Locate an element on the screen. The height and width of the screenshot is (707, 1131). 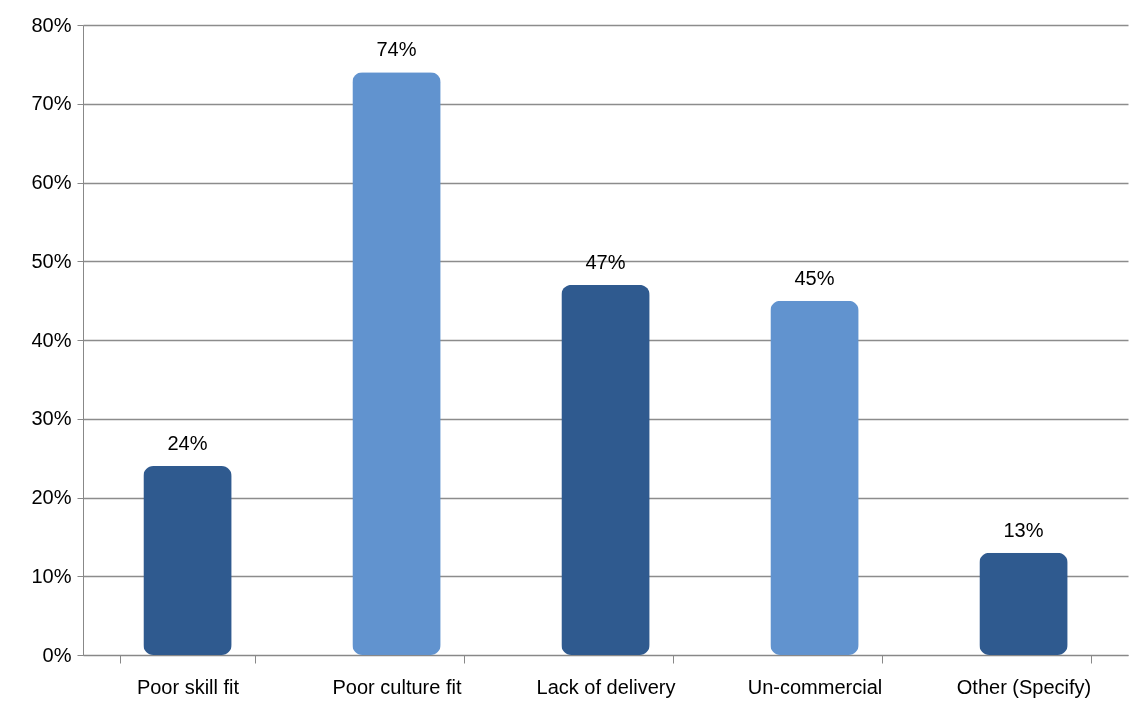
data-label: 74% is located at coordinates (396, 49).